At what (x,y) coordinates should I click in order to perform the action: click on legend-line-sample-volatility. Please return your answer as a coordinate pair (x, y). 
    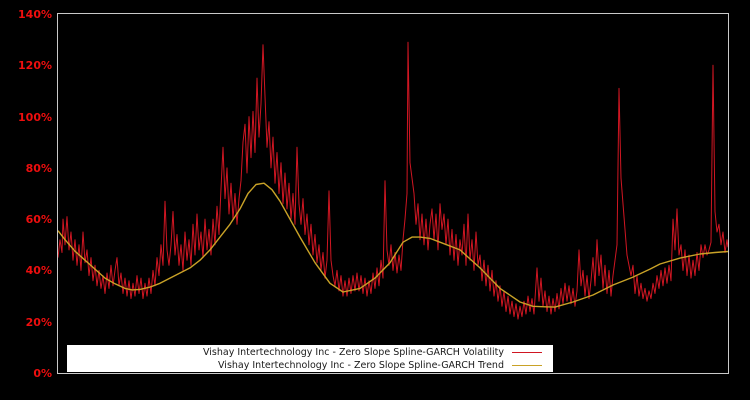
    Looking at the image, I should click on (527, 352).